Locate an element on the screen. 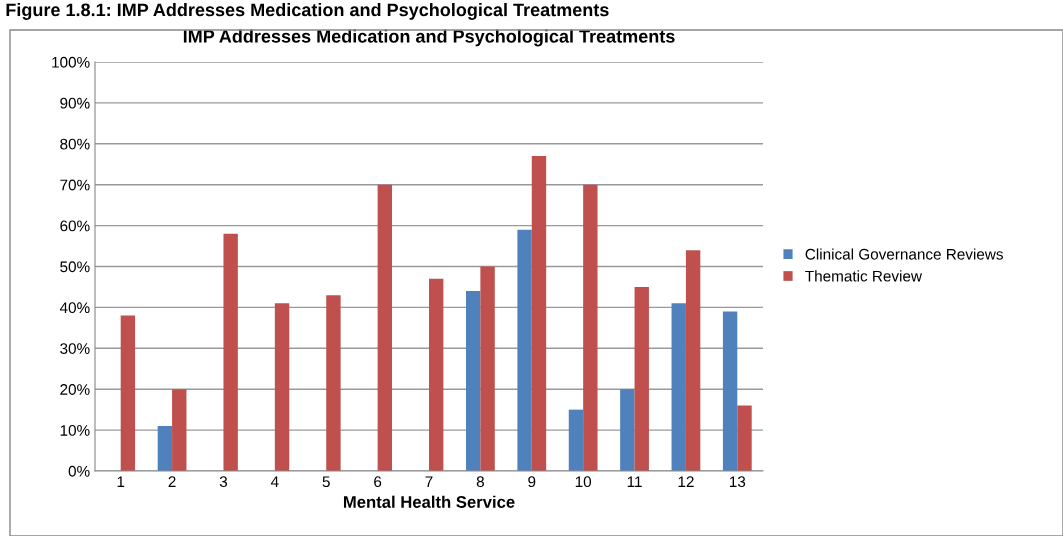 This screenshot has width=1063, height=536. x-tick-label: 12 is located at coordinates (686, 481).